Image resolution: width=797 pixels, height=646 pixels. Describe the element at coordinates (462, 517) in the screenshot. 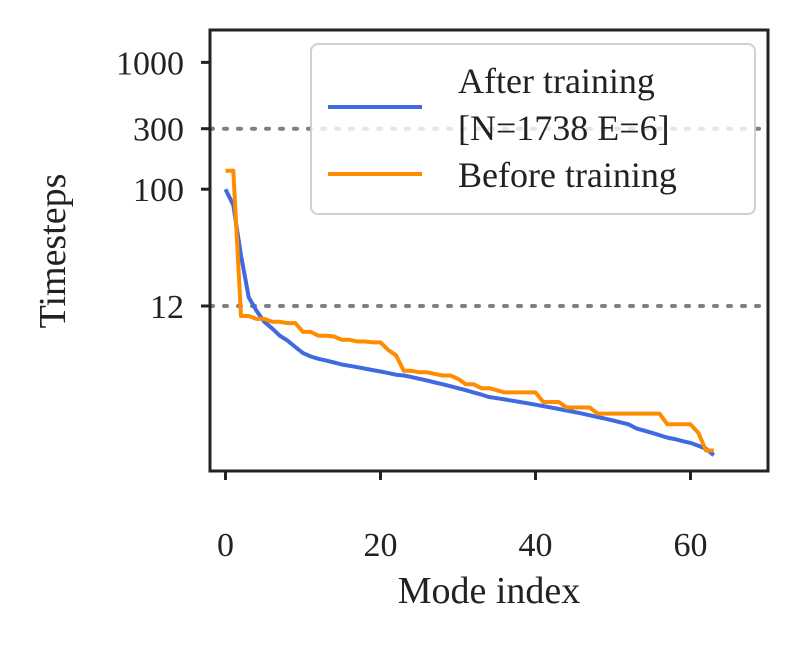

I see `x-axis: 0 20 40 60` at that location.